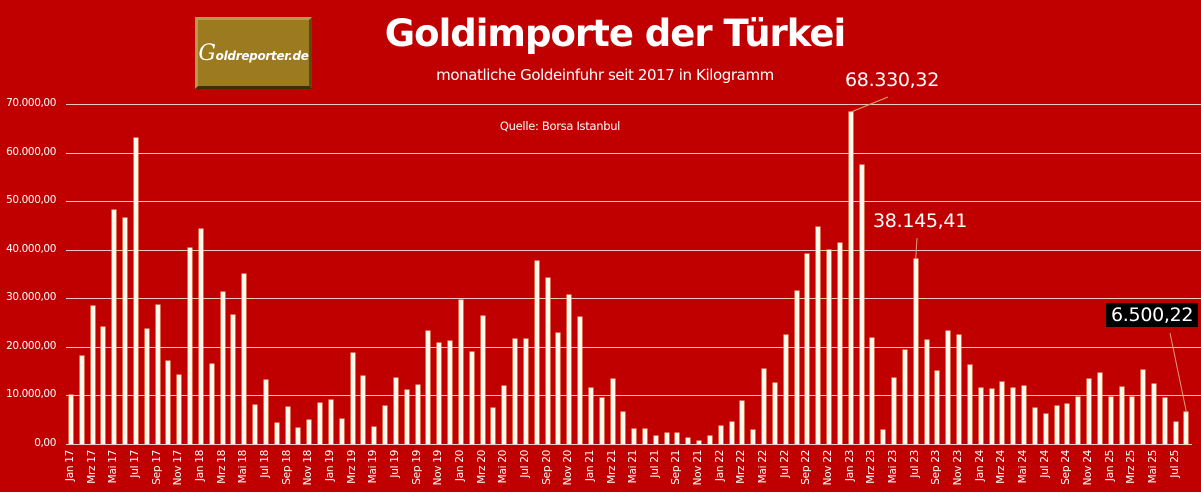 This screenshot has height=492, width=1201. What do you see at coordinates (893, 467) in the screenshot?
I see `x-tick-label: Mai 23` at bounding box center [893, 467].